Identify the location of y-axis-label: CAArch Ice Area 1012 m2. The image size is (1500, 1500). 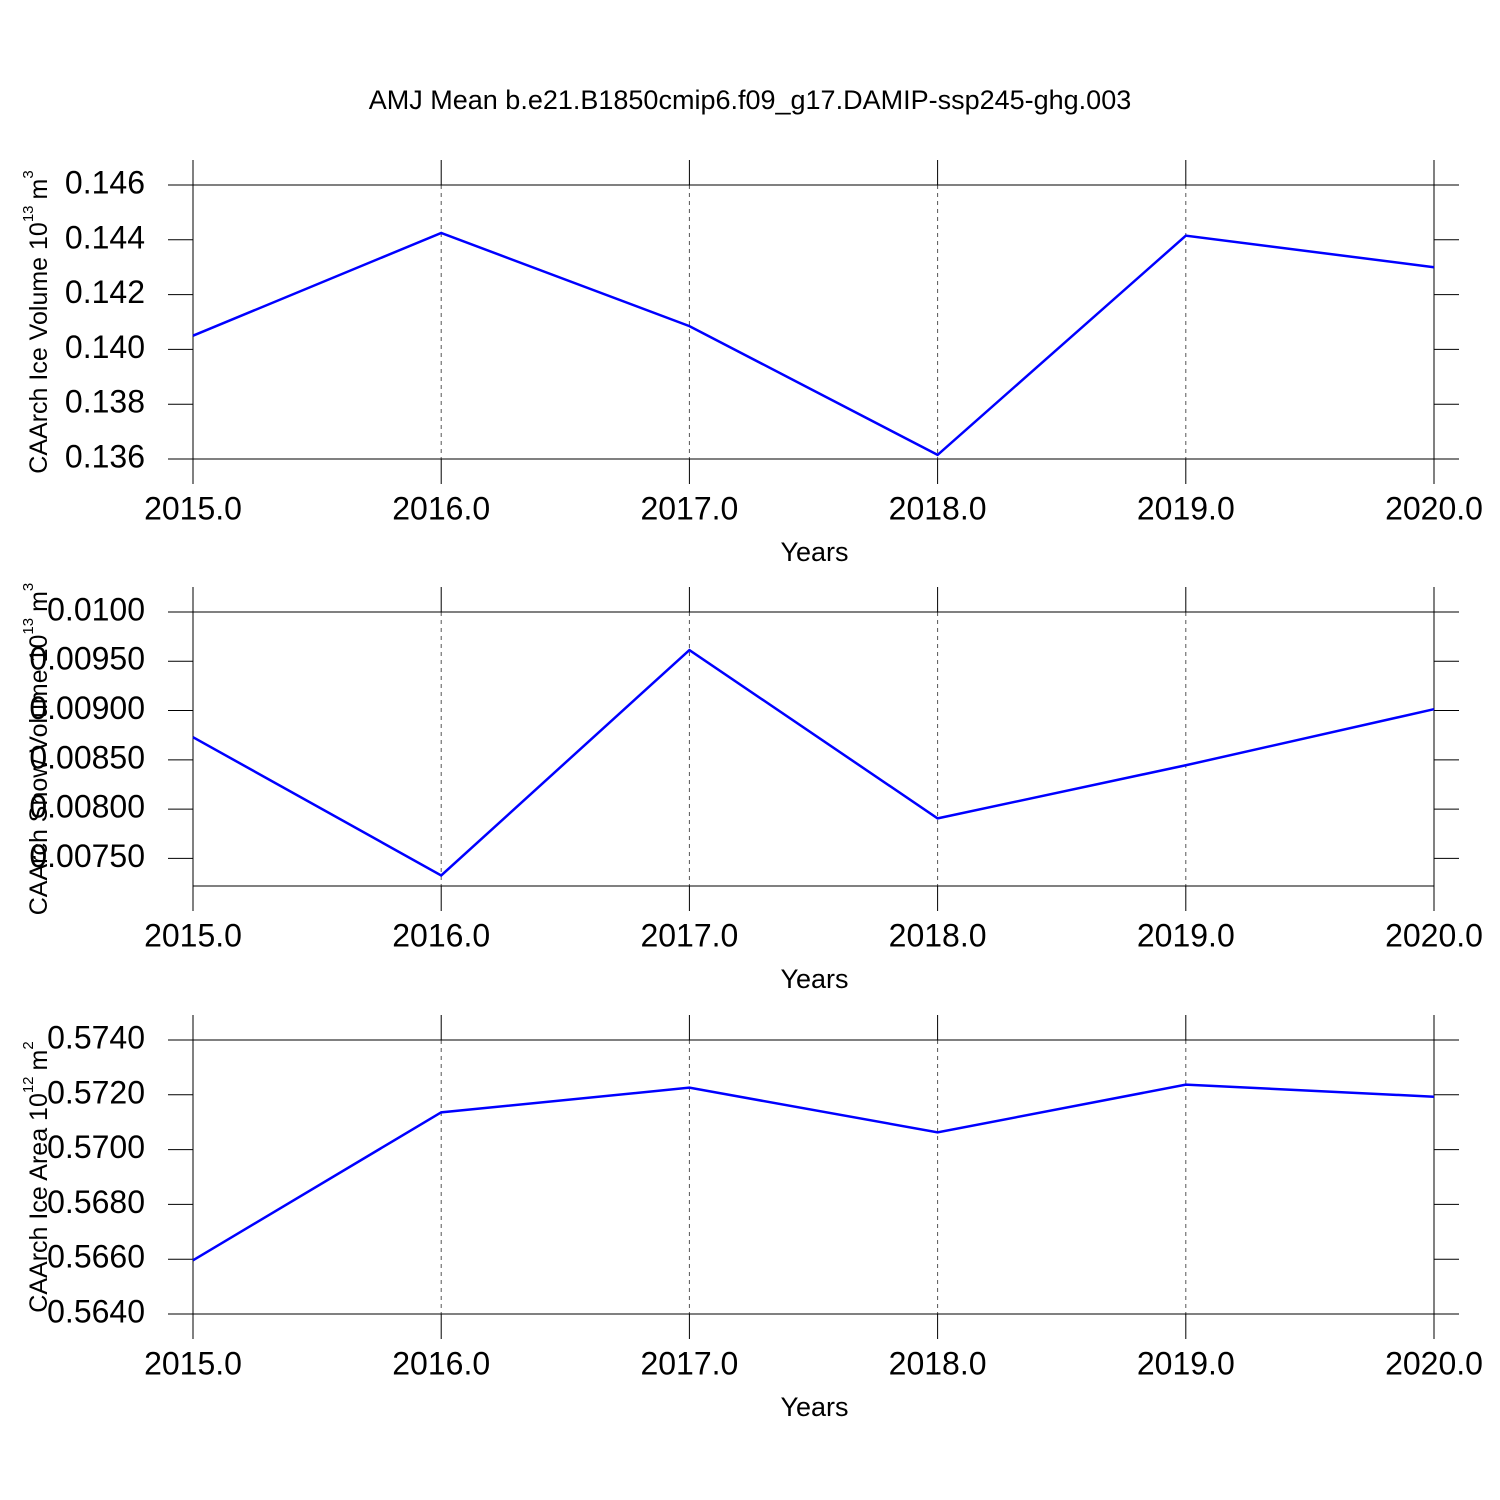
(36, 1176).